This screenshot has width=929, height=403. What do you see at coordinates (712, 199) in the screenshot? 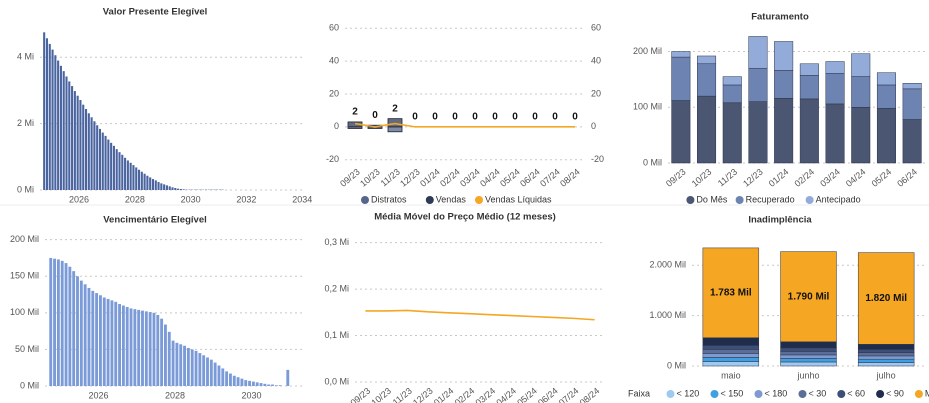
I see `legend-label: Do Mês` at bounding box center [712, 199].